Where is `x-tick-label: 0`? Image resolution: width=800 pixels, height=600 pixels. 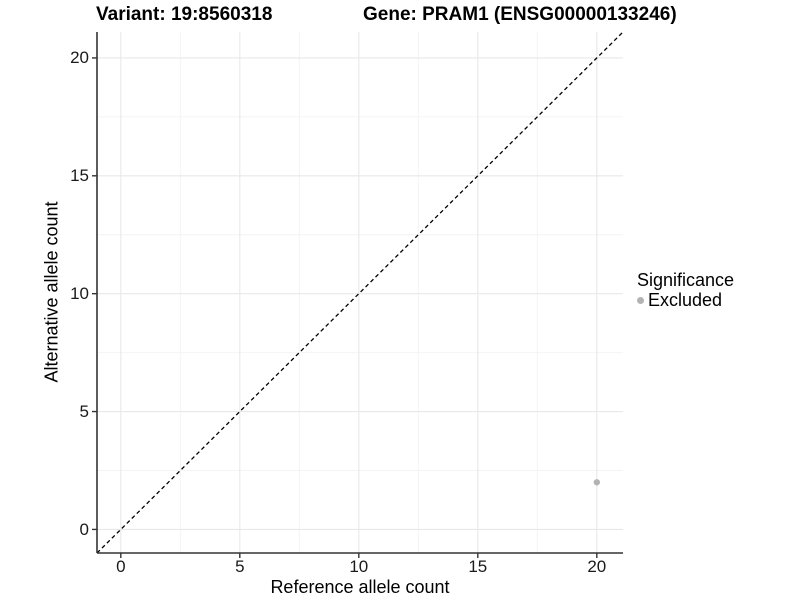
x-tick-label: 0 is located at coordinates (121, 566).